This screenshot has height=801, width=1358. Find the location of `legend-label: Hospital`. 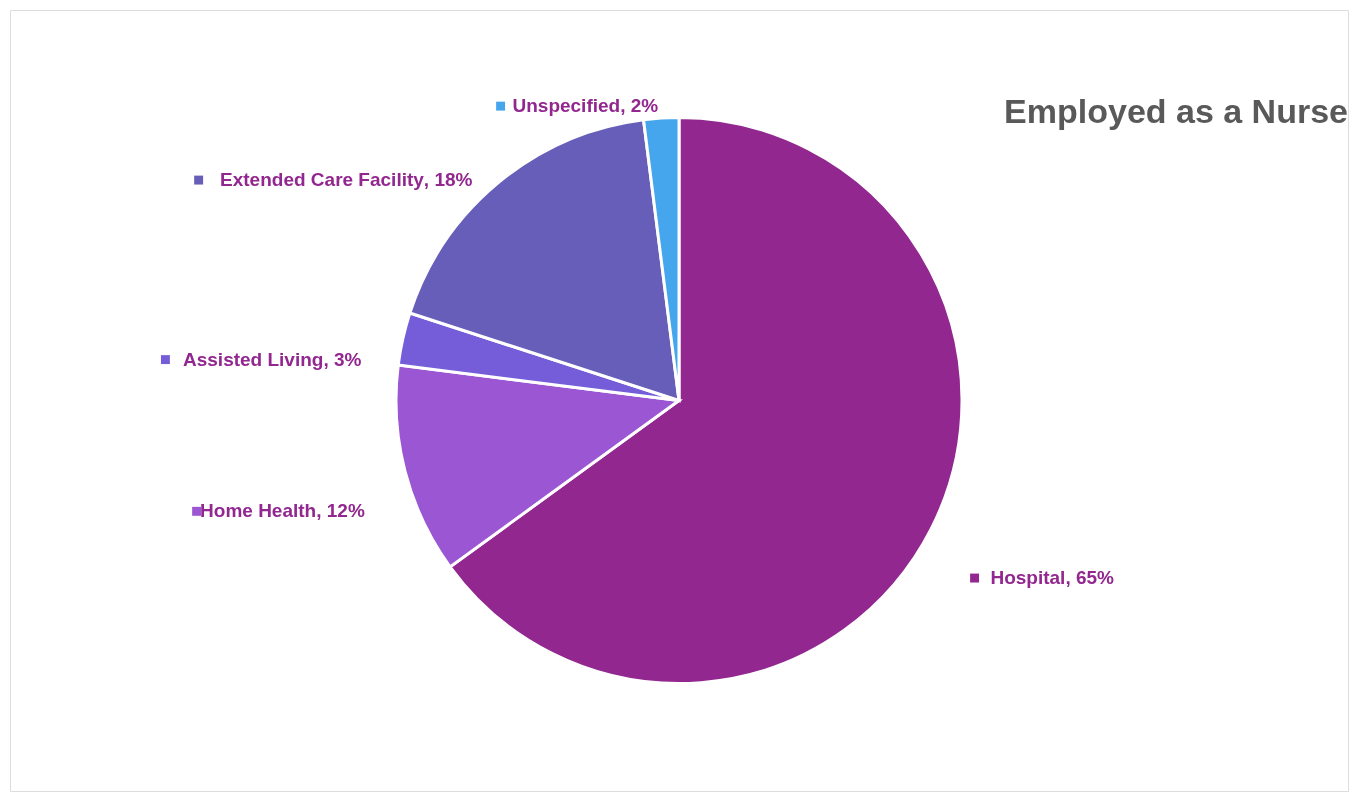

legend-label: Hospital is located at coordinates (1028, 578).